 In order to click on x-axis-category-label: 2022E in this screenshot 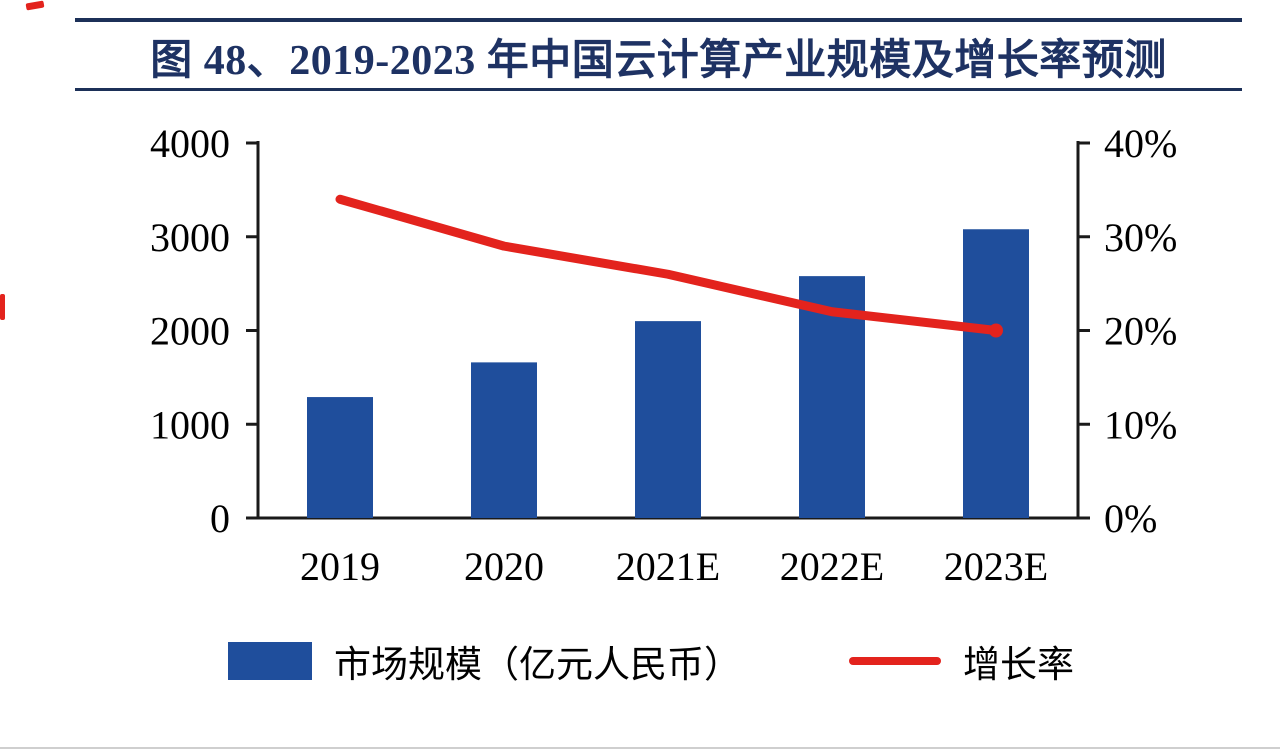, I will do `click(832, 566)`.